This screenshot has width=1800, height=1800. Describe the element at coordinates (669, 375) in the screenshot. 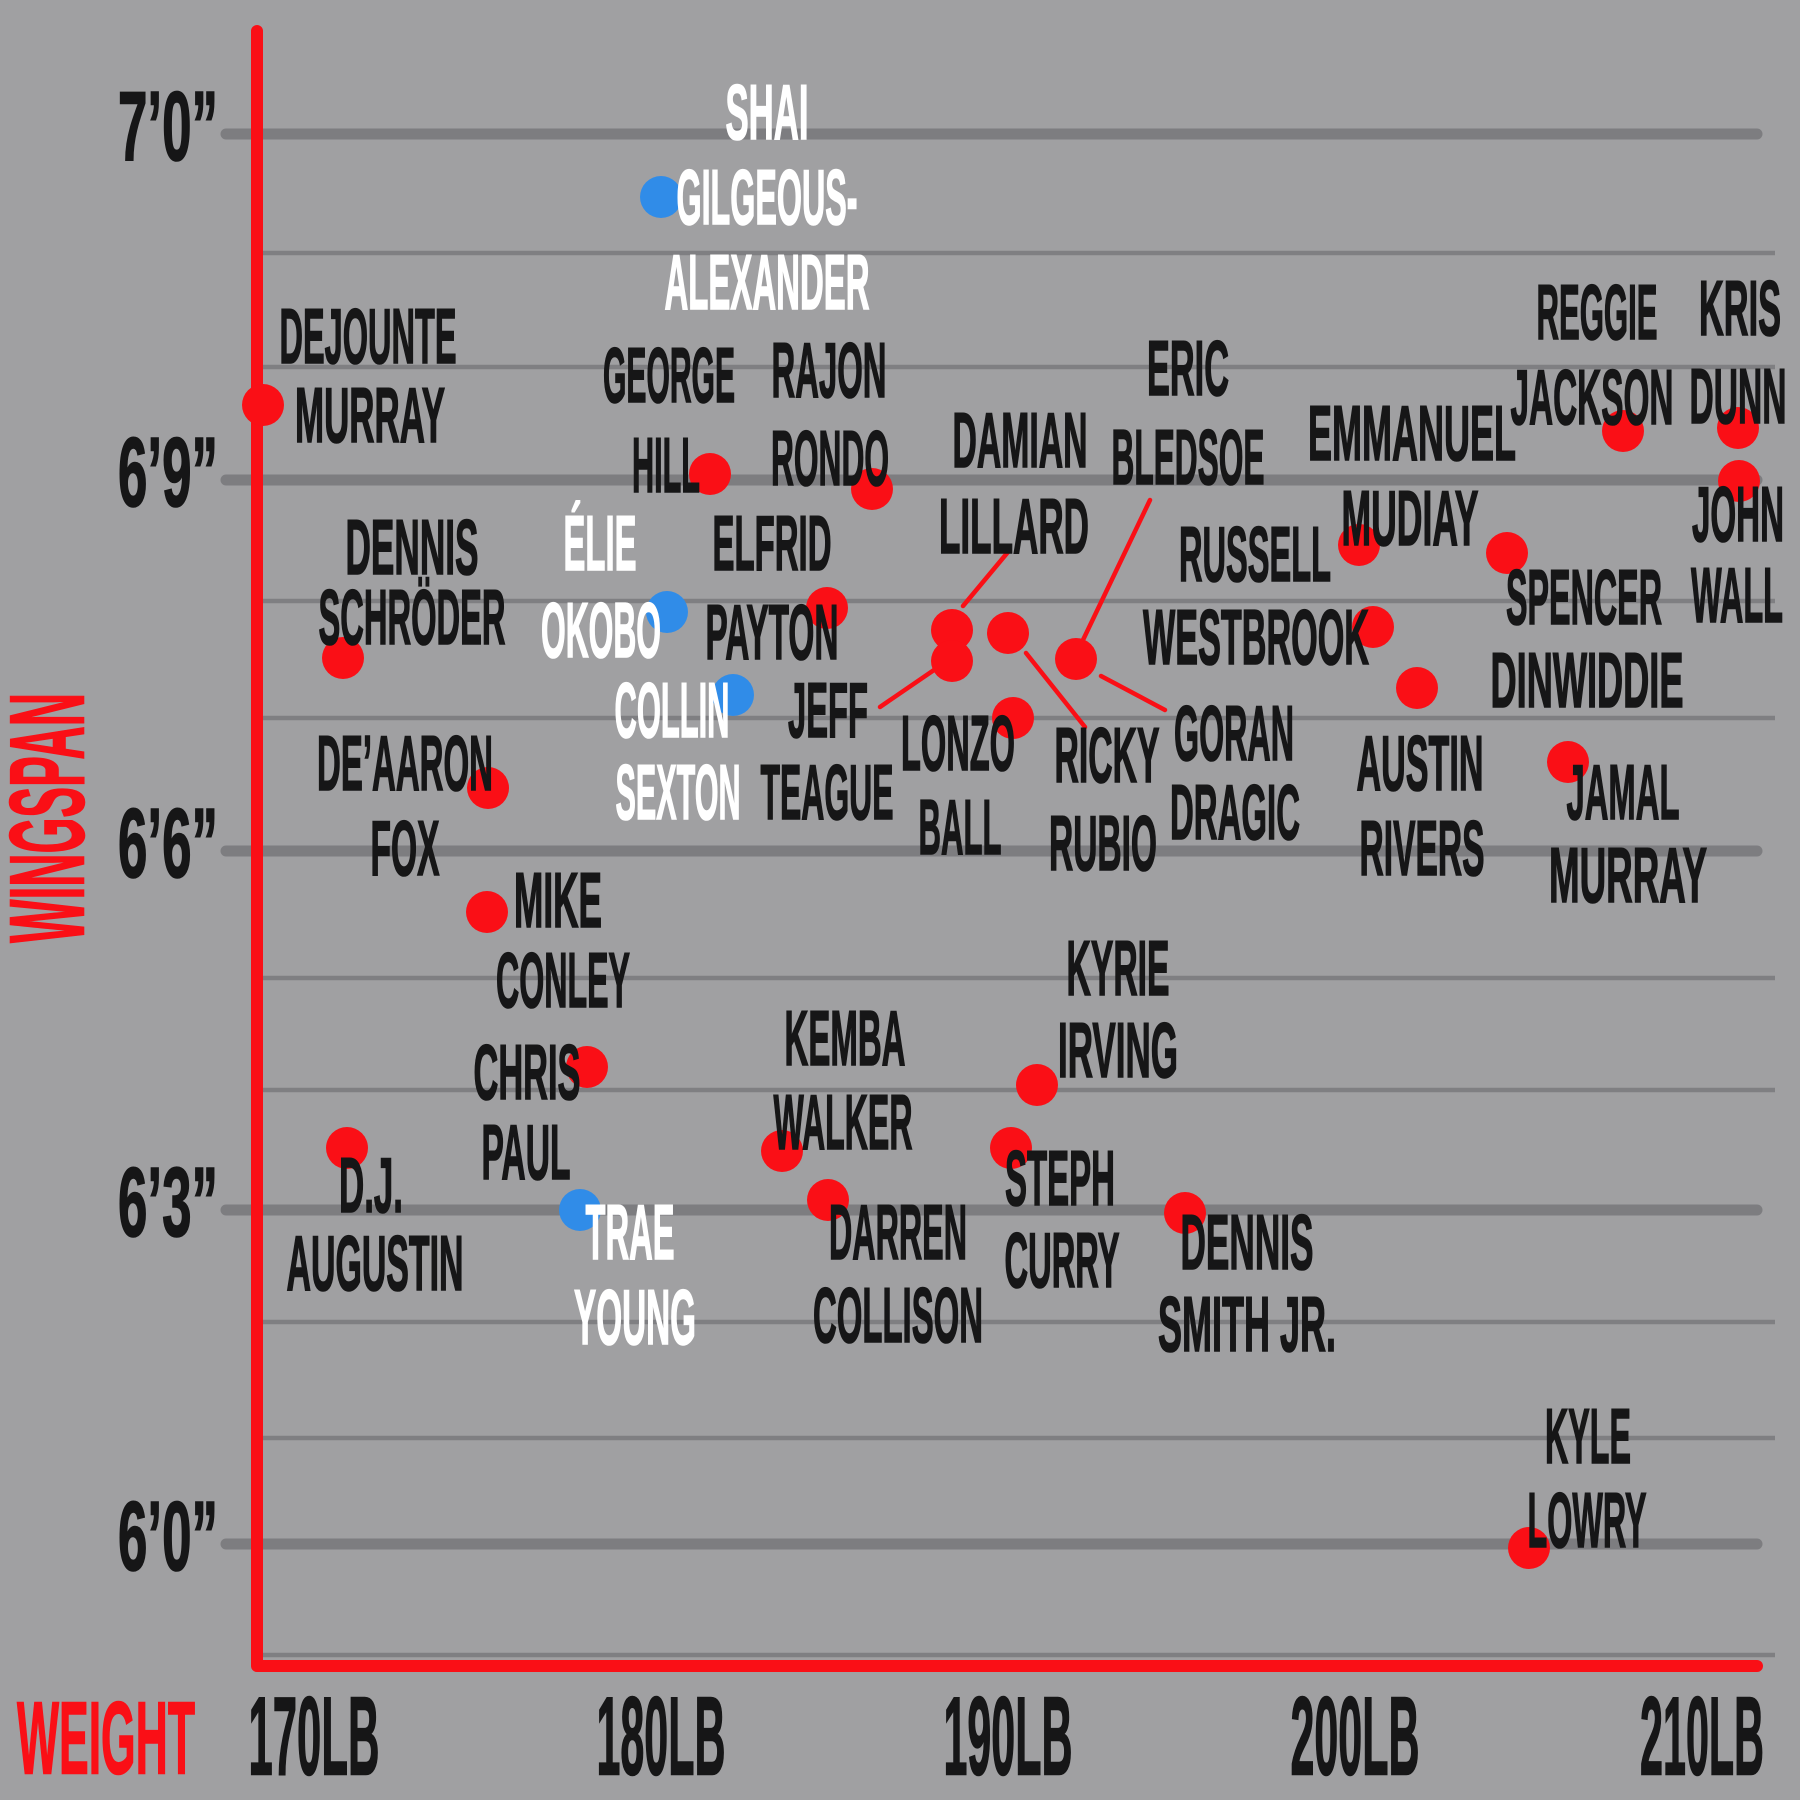

I see `svg-text: GEORGE` at that location.